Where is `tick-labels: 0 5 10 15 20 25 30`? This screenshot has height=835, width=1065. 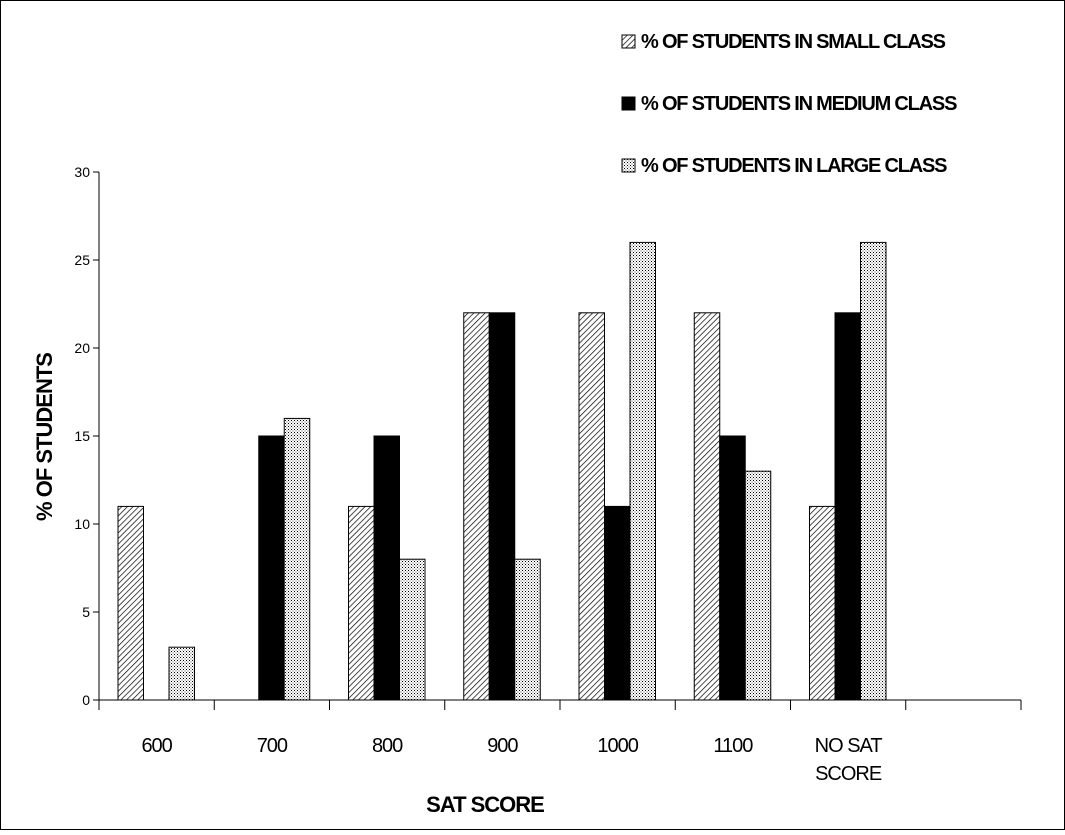 tick-labels: 0 5 10 15 20 25 30 is located at coordinates (82, 436).